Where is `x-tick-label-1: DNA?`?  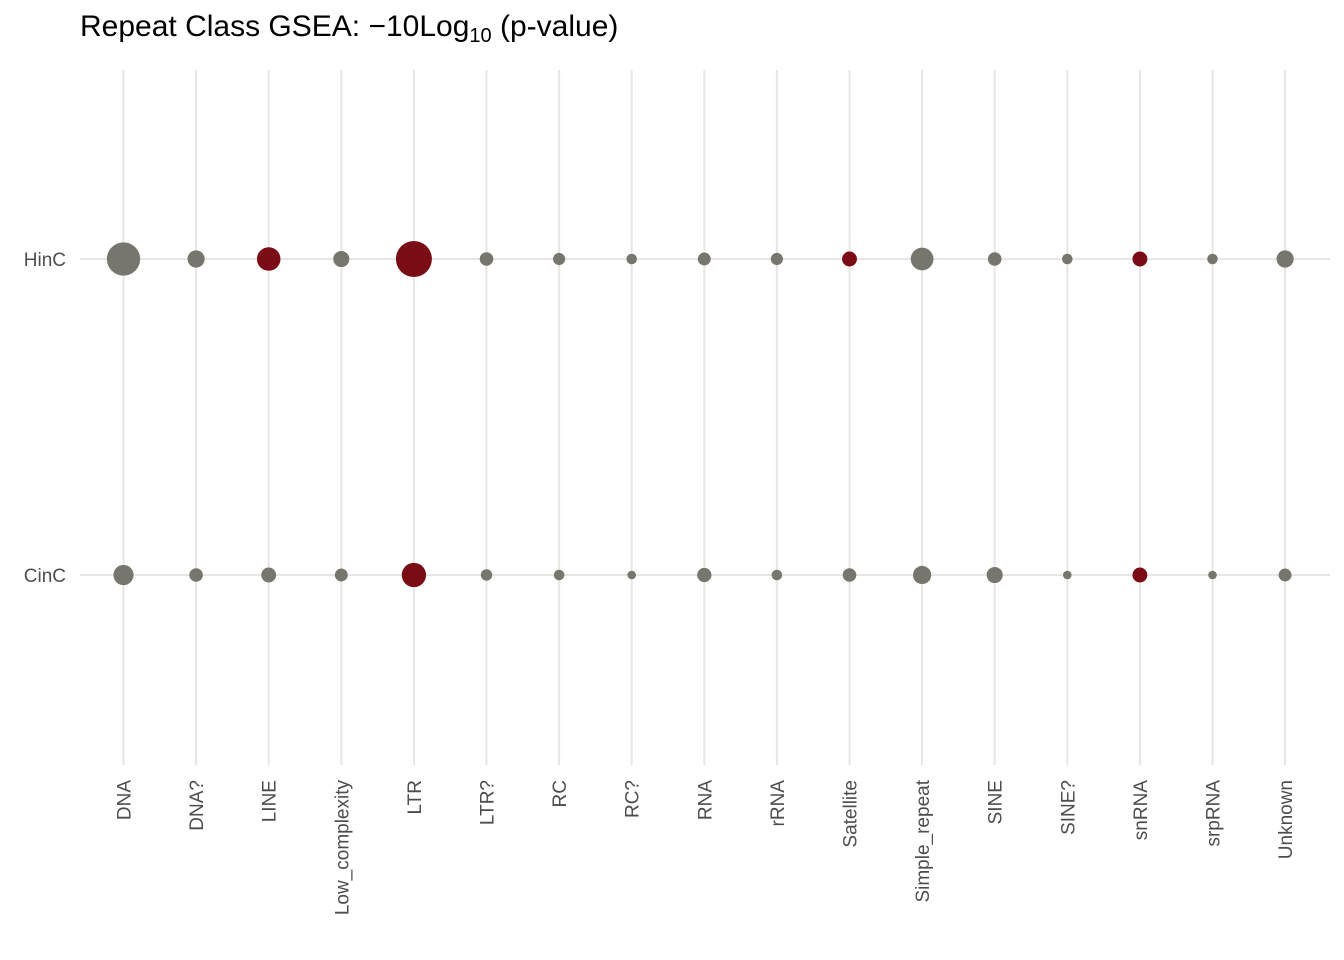
x-tick-label-1: DNA? is located at coordinates (197, 805).